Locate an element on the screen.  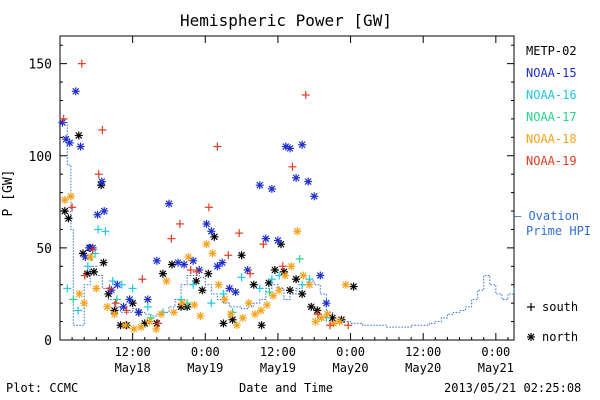
x-axis-title: Date and Time is located at coordinates (286, 388).